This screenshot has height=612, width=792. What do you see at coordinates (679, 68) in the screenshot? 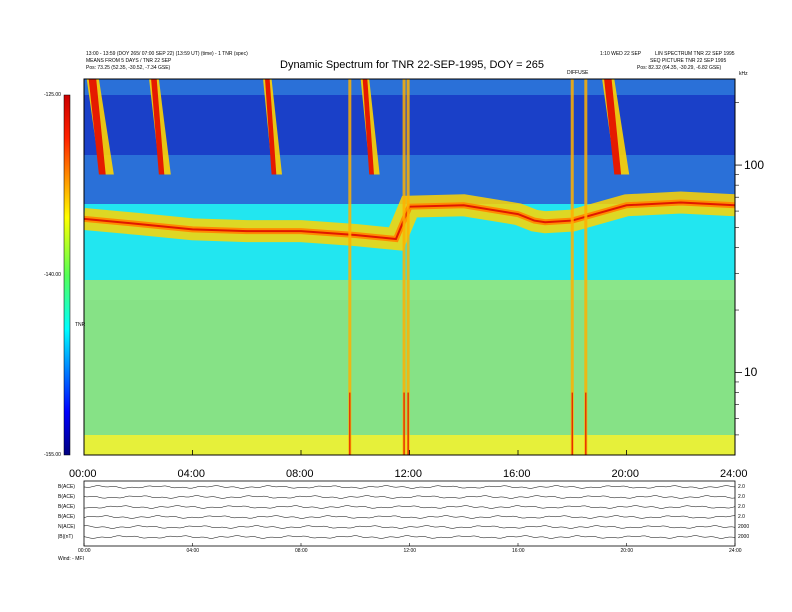
I see `right-position-readout: Pos: 82.32 (64.35, -30.29, -6.82 GSE)` at bounding box center [679, 68].